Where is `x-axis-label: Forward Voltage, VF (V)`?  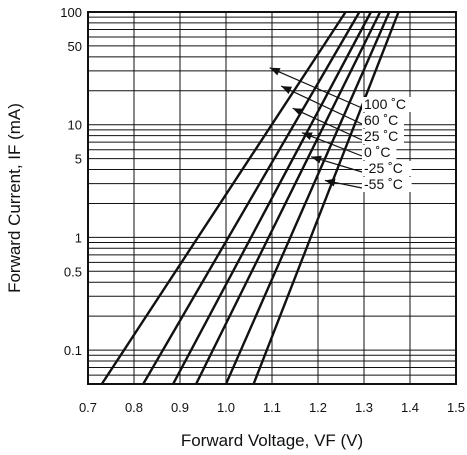
x-axis-label: Forward Voltage, VF (V) is located at coordinates (272, 440).